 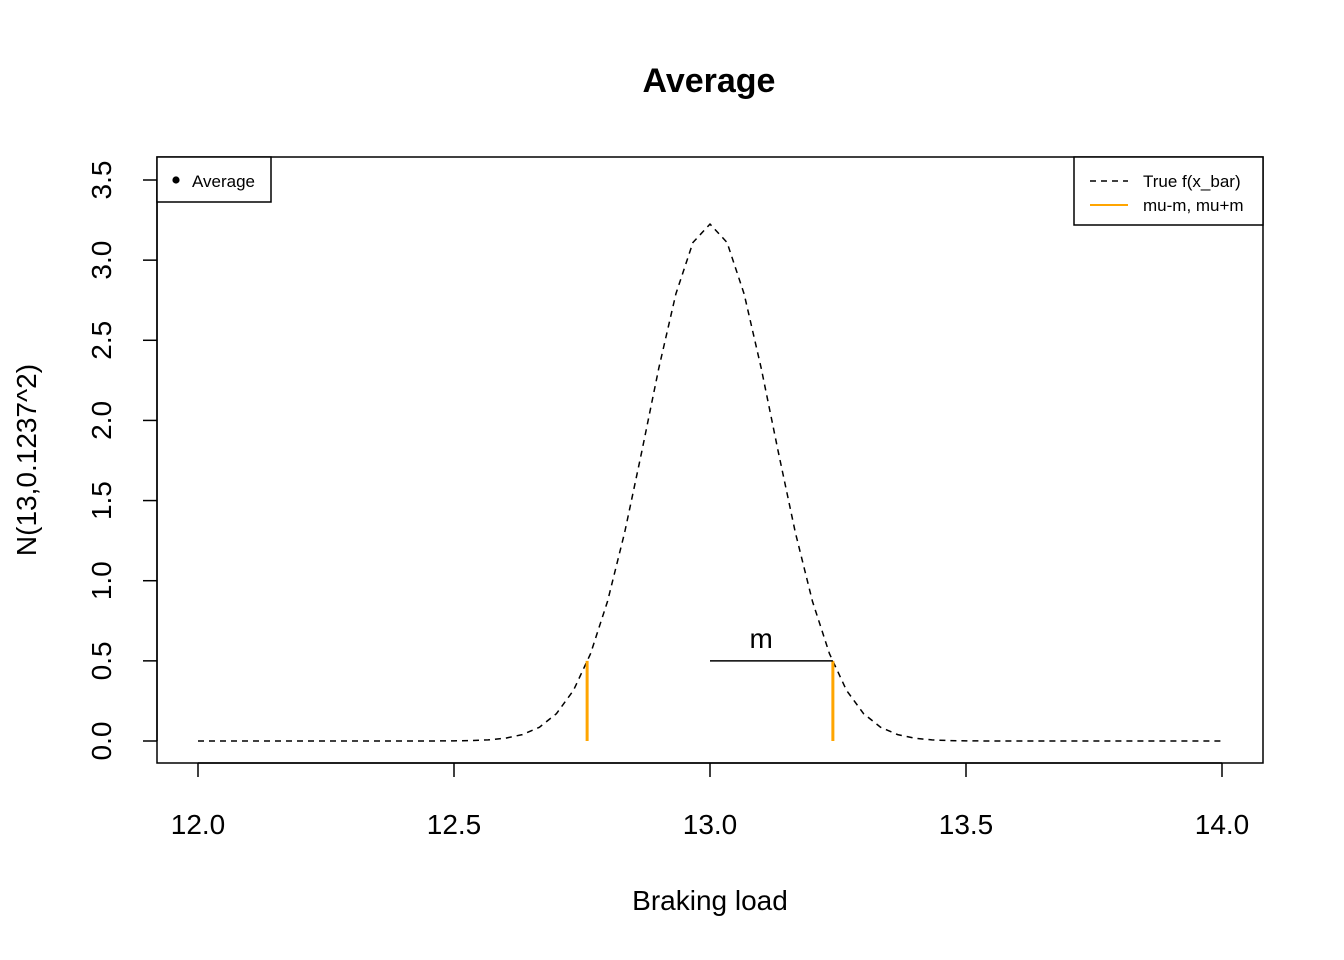 I want to click on y-tick-label-2: 1.0, so click(x=101, y=580).